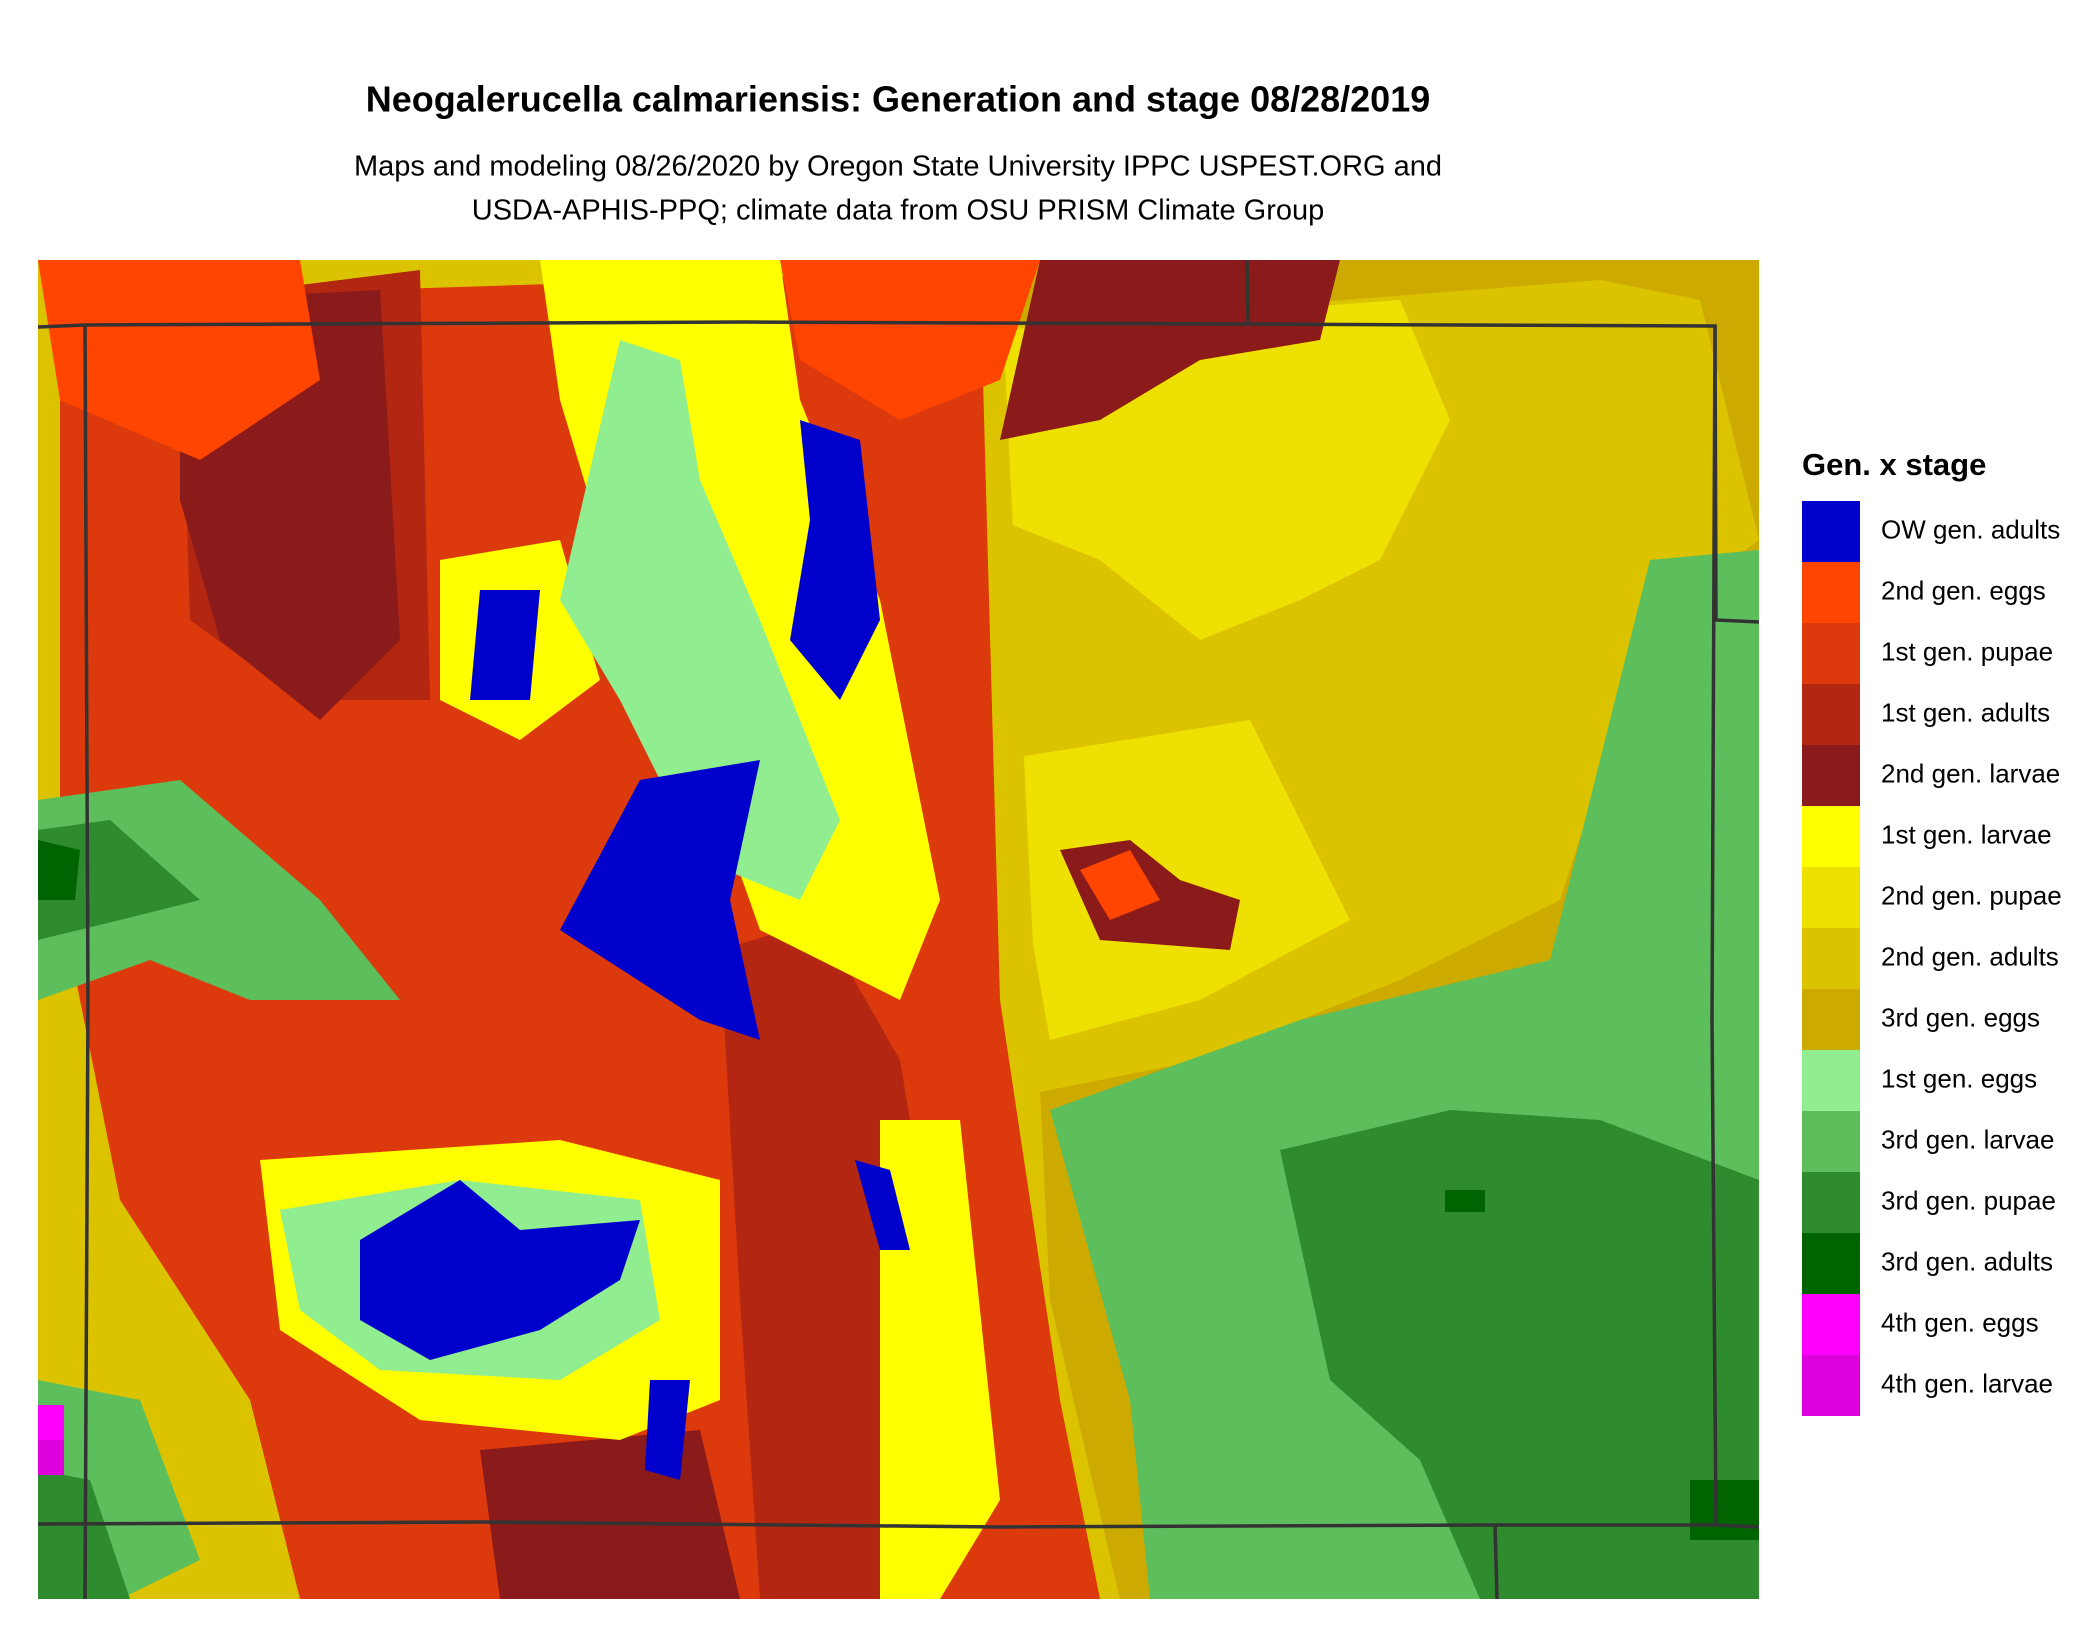  Describe the element at coordinates (1970, 956) in the screenshot. I see `legend-label: 2nd gen. adults` at that location.